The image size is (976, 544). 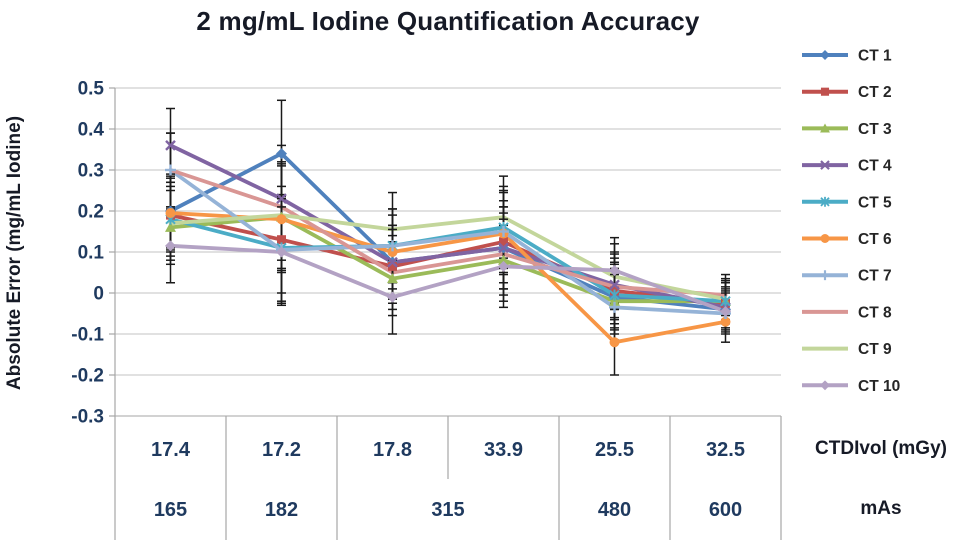 What do you see at coordinates (875, 129) in the screenshot?
I see `legend-label: CT 3` at bounding box center [875, 129].